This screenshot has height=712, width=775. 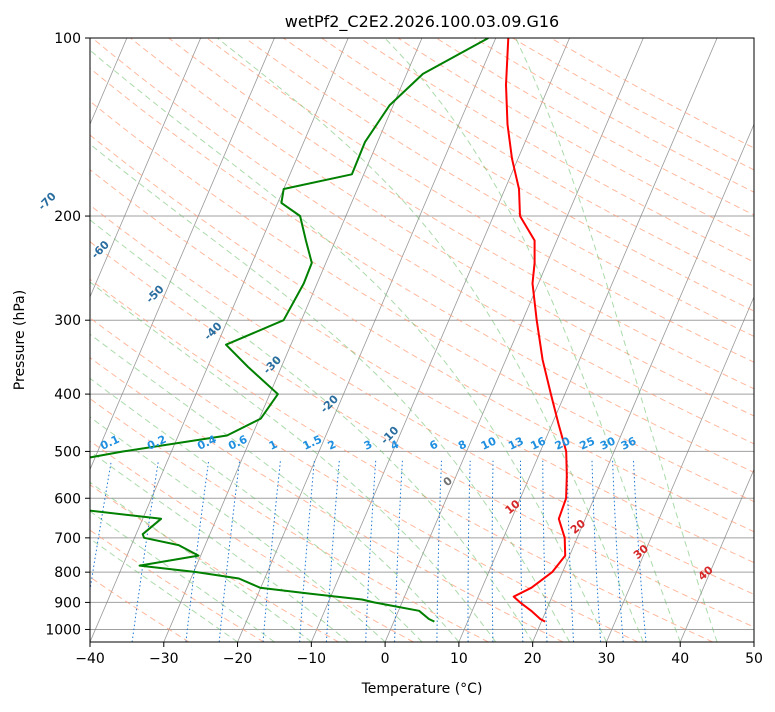 What do you see at coordinates (238, 659) in the screenshot?
I see `x-tick-label: −20` at bounding box center [238, 659].